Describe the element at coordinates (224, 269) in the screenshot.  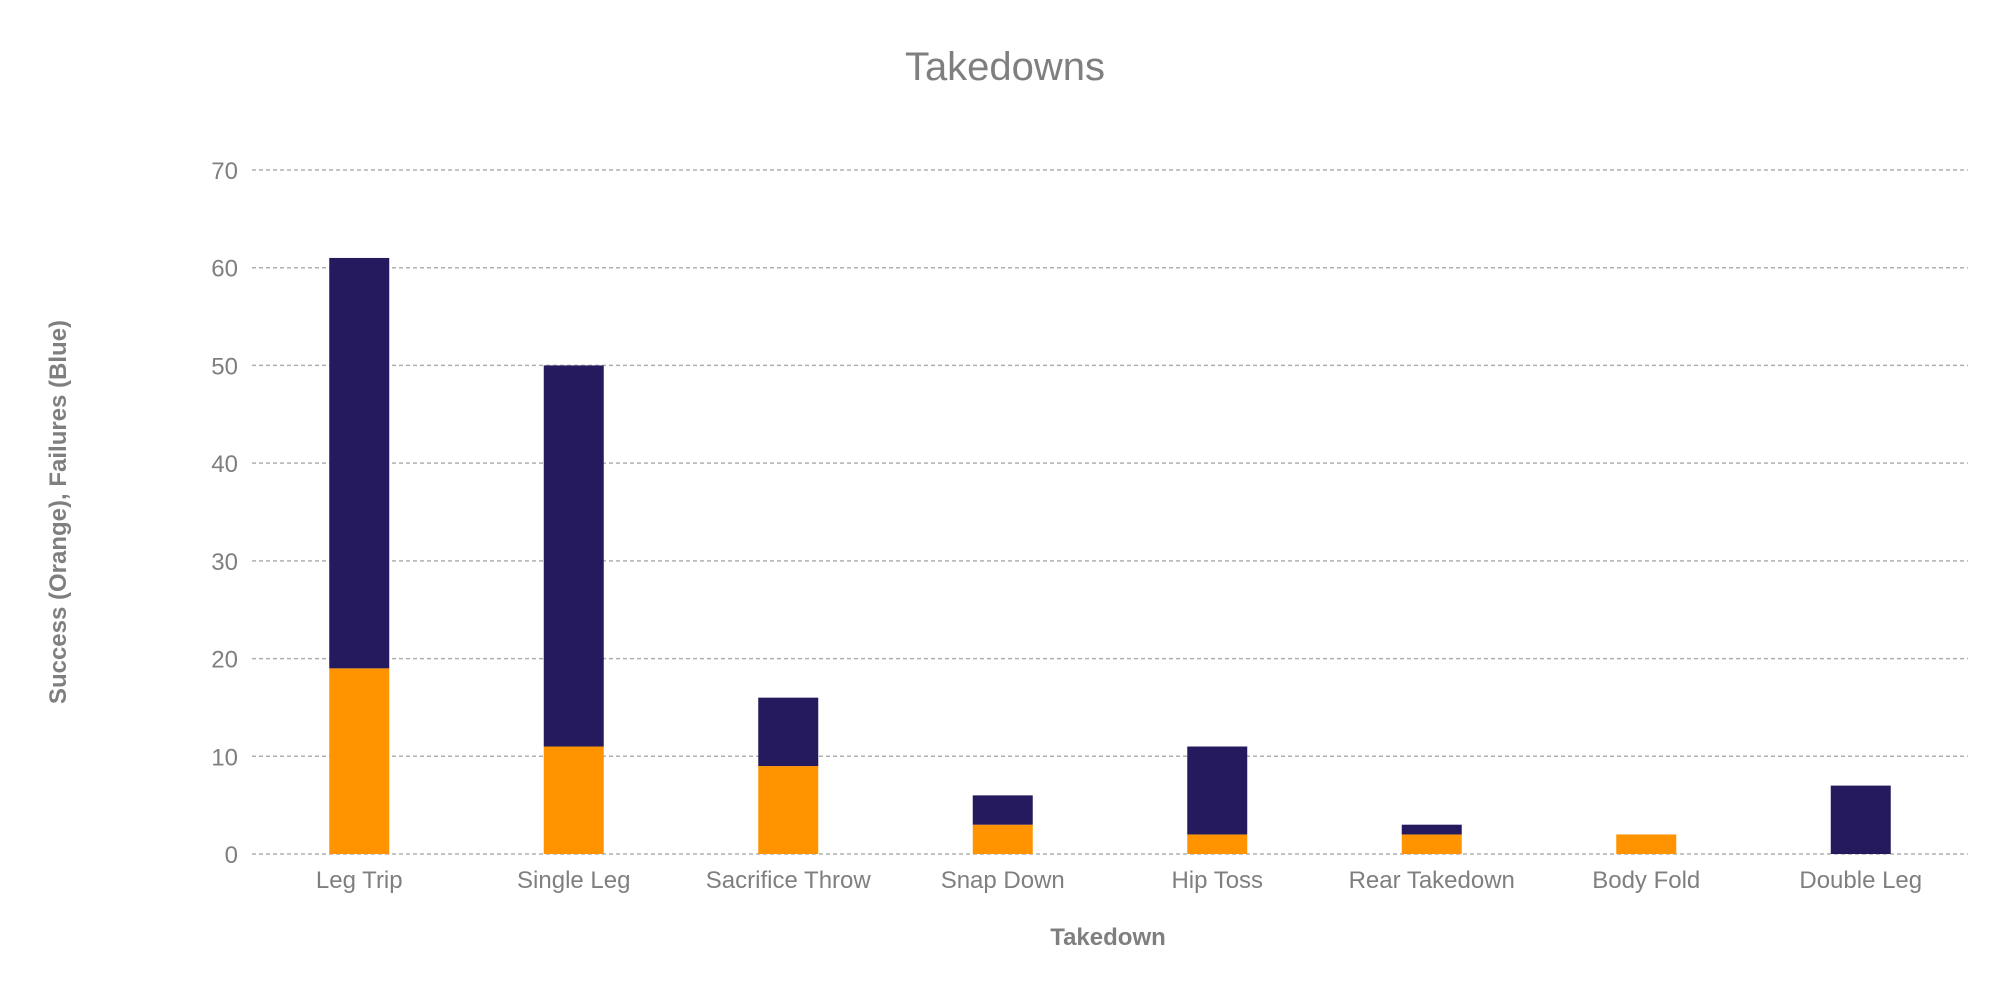
I see `y-tick-label: 60` at that location.